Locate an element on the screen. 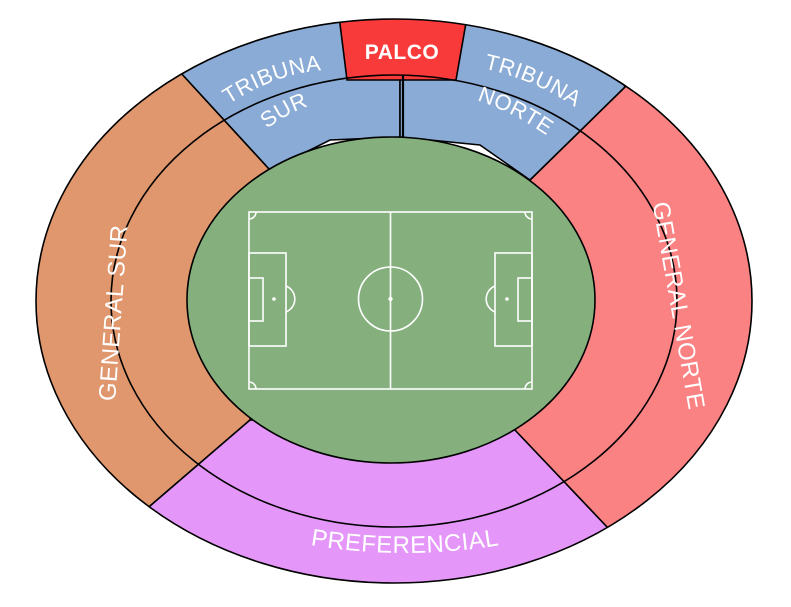  left-goal-area is located at coordinates (256, 299).